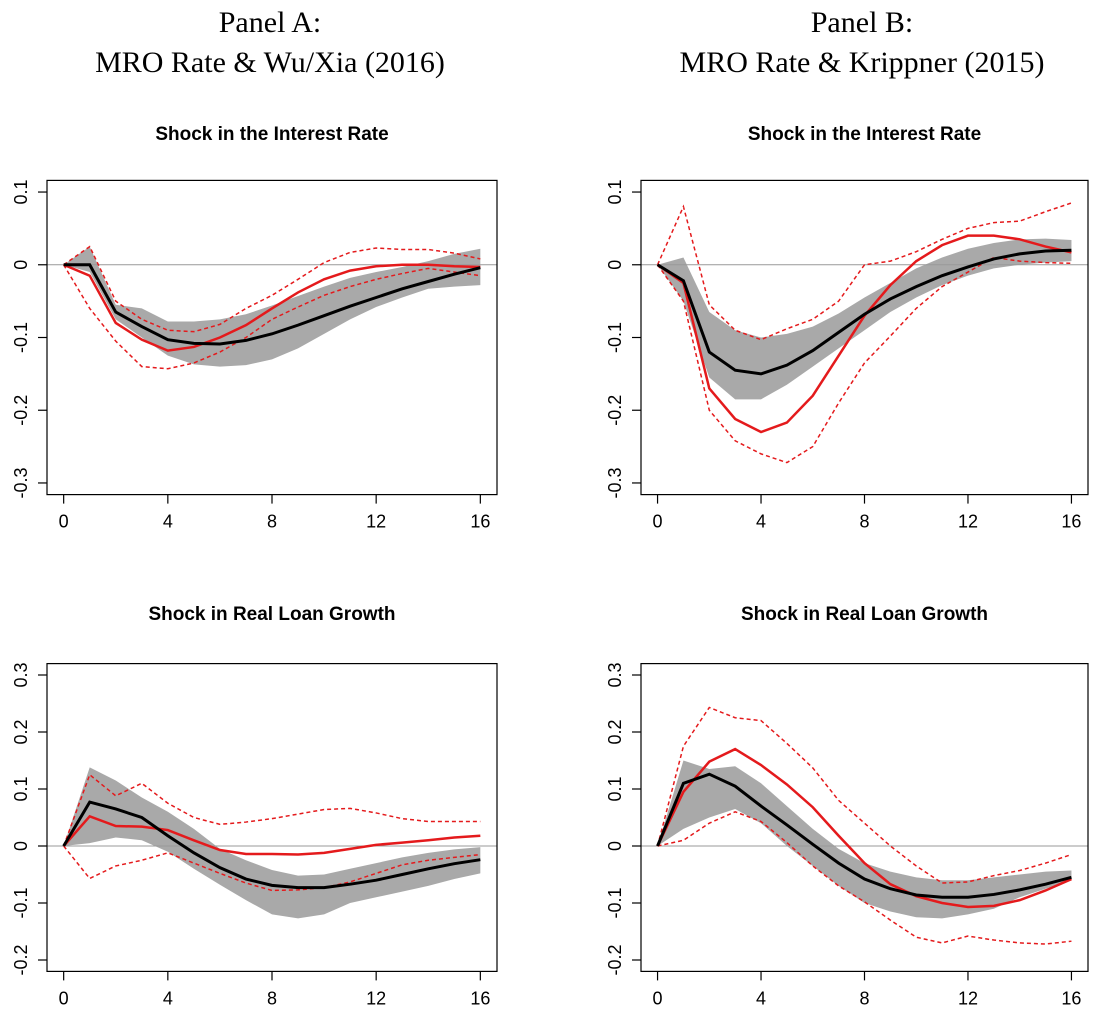 The height and width of the screenshot is (1031, 1094). What do you see at coordinates (862, 22) in the screenshot?
I see `panel-title: Panel B:` at bounding box center [862, 22].